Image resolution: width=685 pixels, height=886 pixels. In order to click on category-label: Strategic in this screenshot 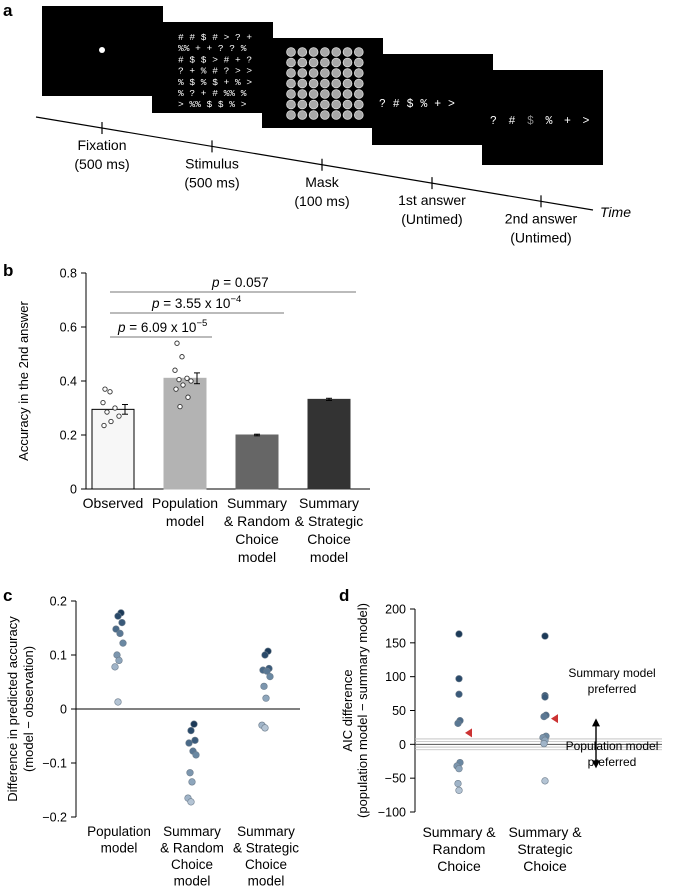, I will do `click(544, 849)`.